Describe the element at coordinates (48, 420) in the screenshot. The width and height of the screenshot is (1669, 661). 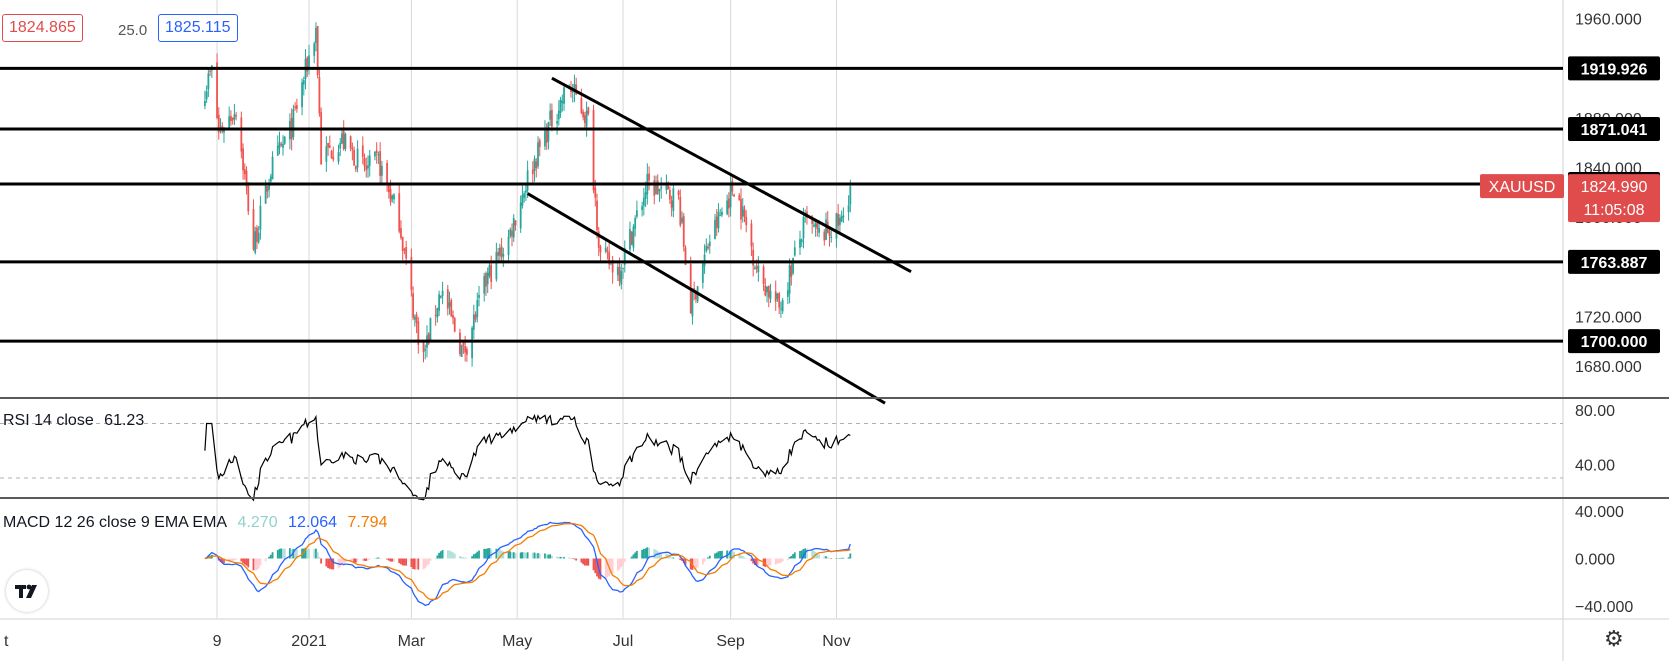
I see `rsi-title: RSI 14 close` at that location.